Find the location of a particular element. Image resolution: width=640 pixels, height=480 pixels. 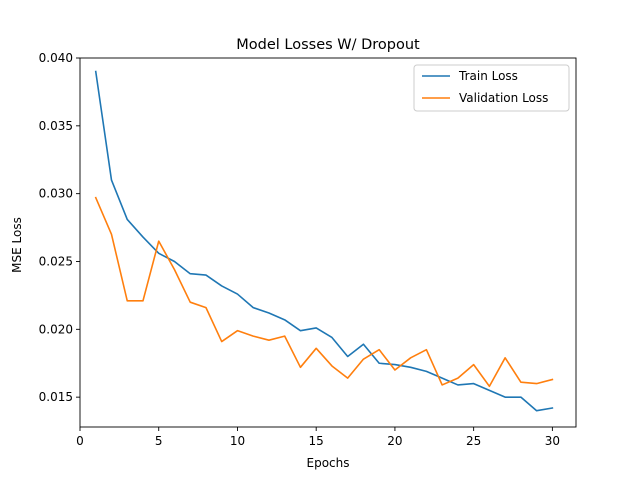

x-axis-label: Epochs is located at coordinates (328, 463).